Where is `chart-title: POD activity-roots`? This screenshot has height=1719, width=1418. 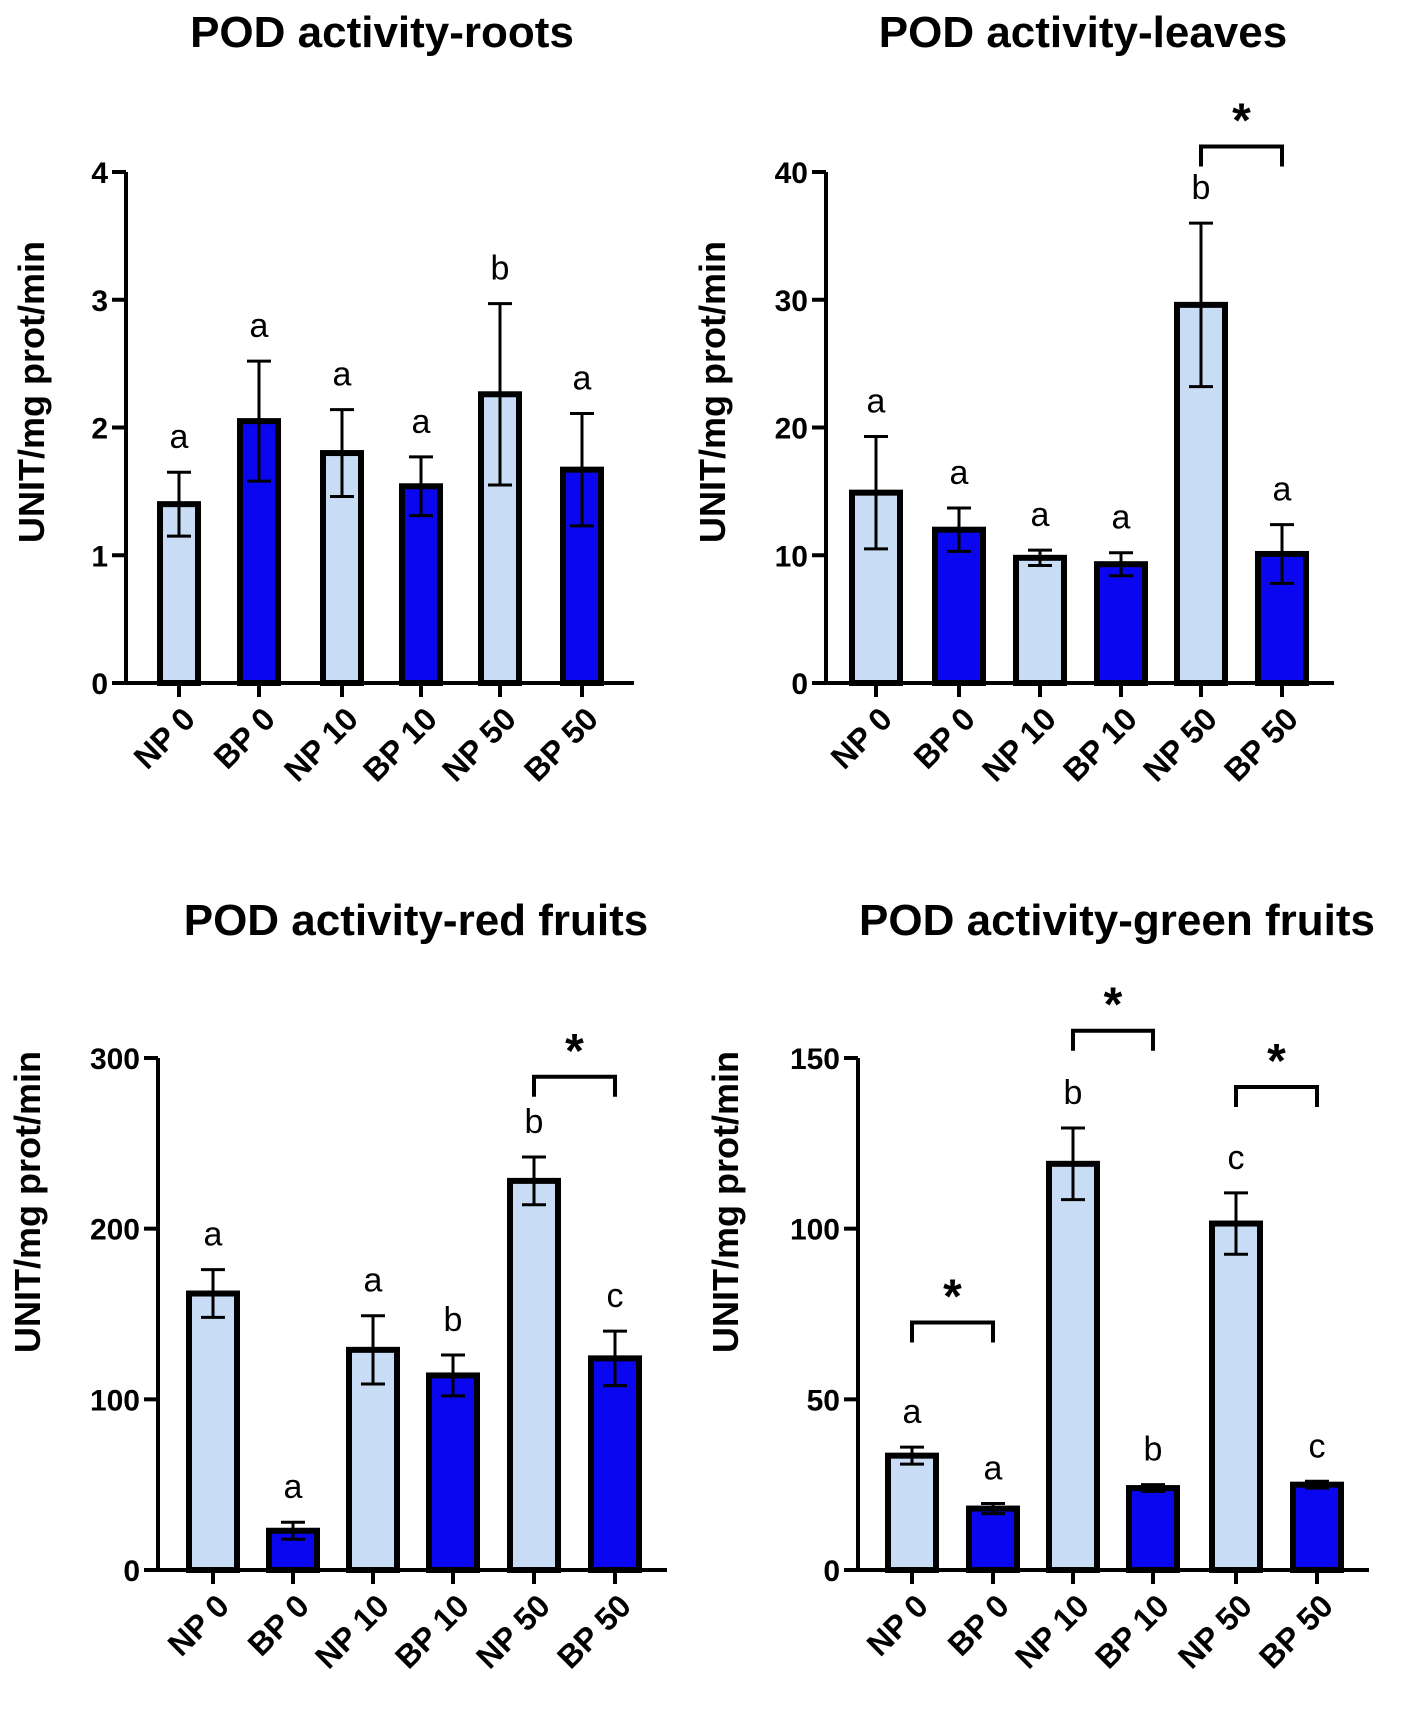 chart-title: POD activity-roots is located at coordinates (382, 32).